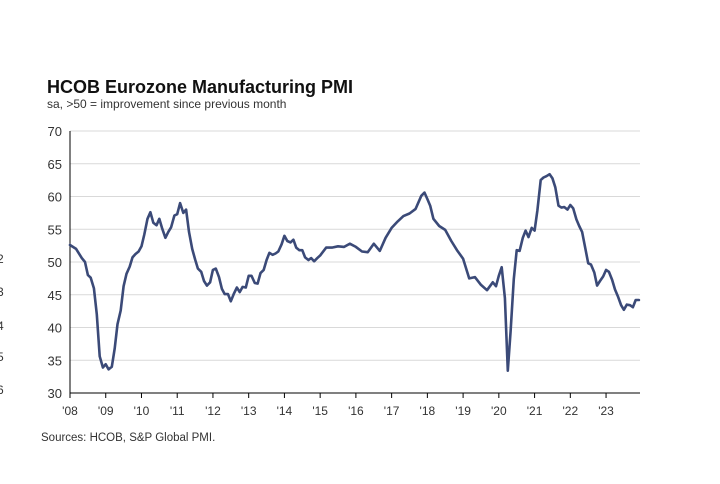  I want to click on x-tick-label: '11, so click(177, 411).